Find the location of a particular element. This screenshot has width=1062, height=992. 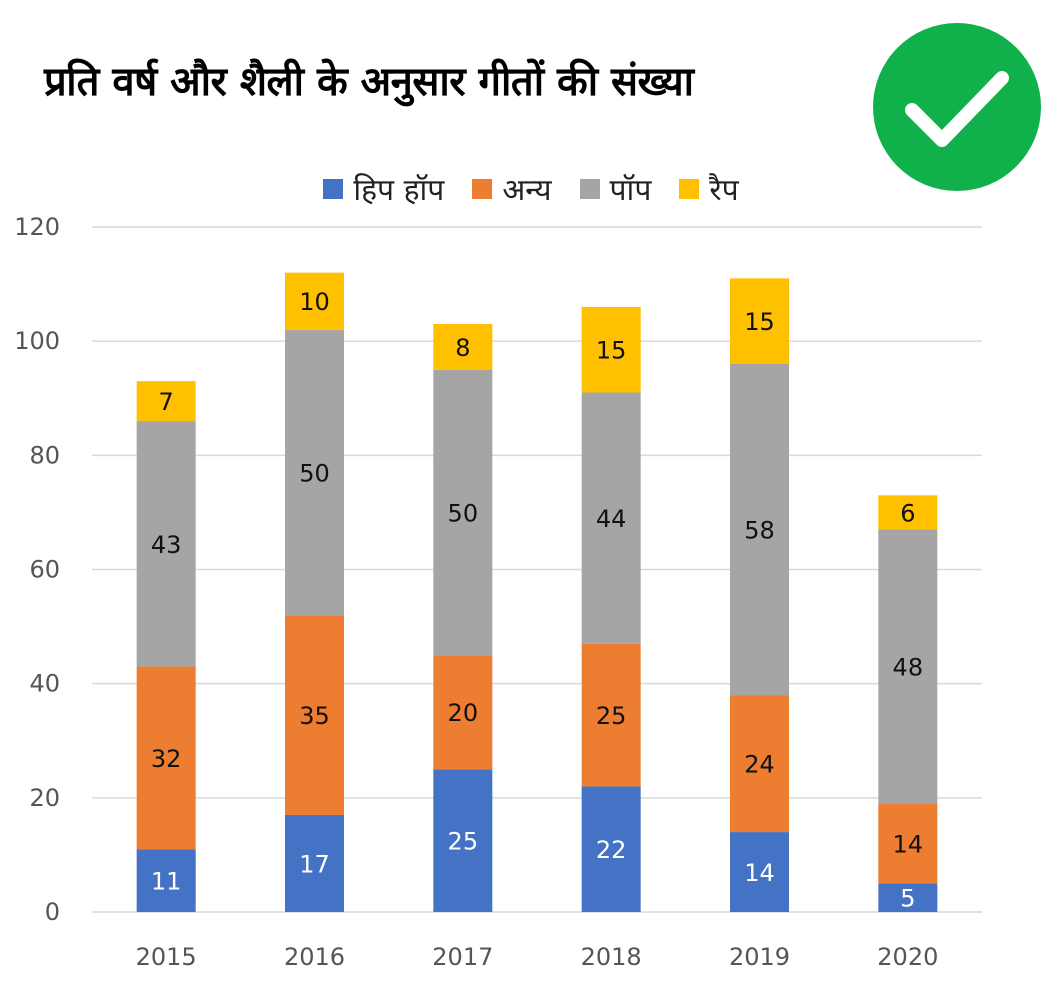

check-mark-icon is located at coordinates (957, 107).